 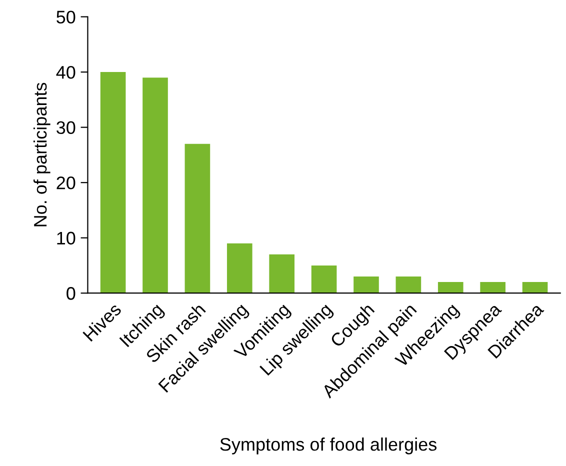 What do you see at coordinates (66, 72) in the screenshot?
I see `y-tick-label: 40` at bounding box center [66, 72].